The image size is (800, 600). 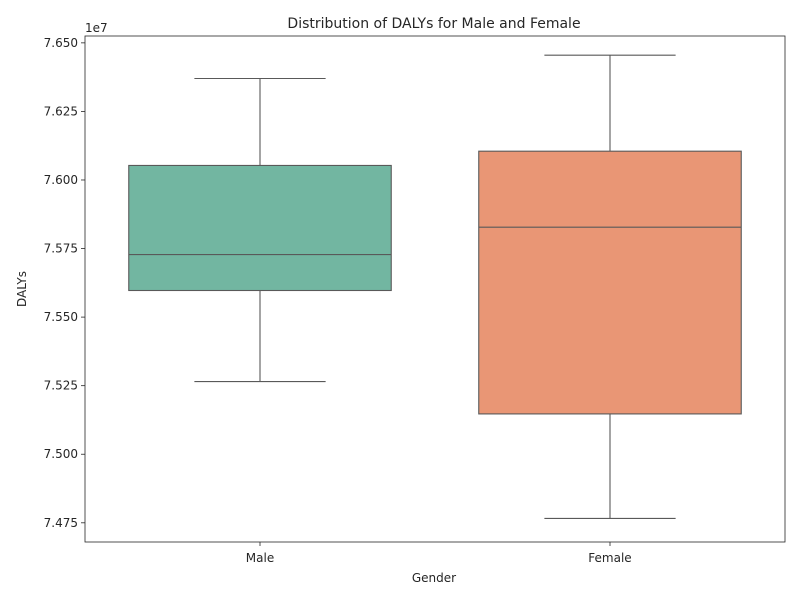 What do you see at coordinates (61, 180) in the screenshot?
I see `y-tick-label: 7.600` at bounding box center [61, 180].